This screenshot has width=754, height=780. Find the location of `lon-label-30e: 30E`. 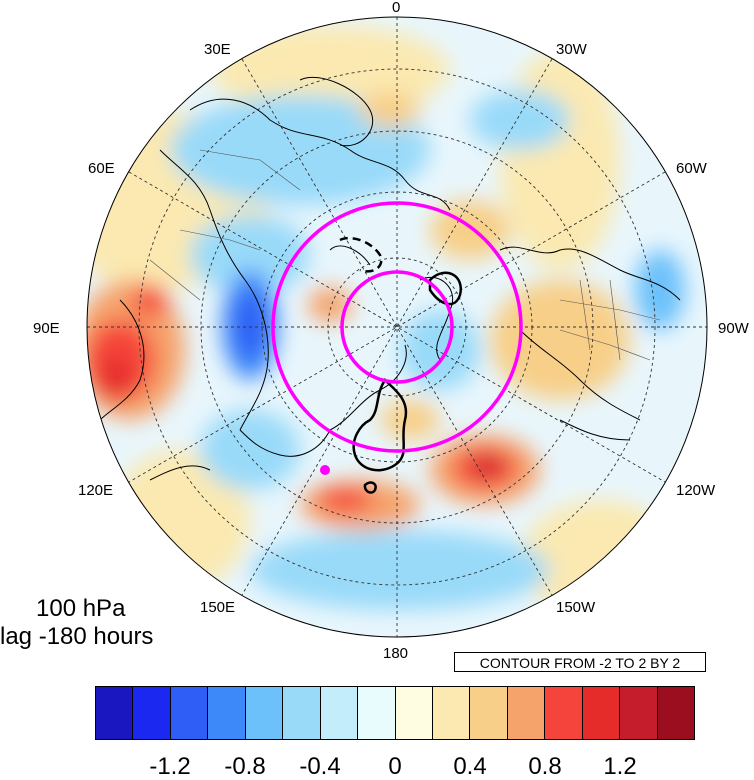

lon-label-30e: 30E is located at coordinates (217, 49).